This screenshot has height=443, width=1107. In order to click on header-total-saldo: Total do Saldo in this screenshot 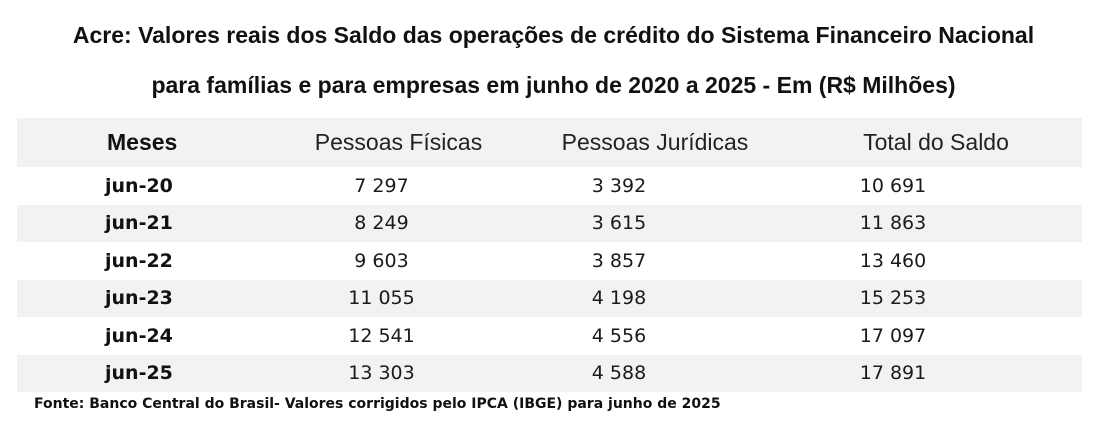, I will do `click(936, 142)`.